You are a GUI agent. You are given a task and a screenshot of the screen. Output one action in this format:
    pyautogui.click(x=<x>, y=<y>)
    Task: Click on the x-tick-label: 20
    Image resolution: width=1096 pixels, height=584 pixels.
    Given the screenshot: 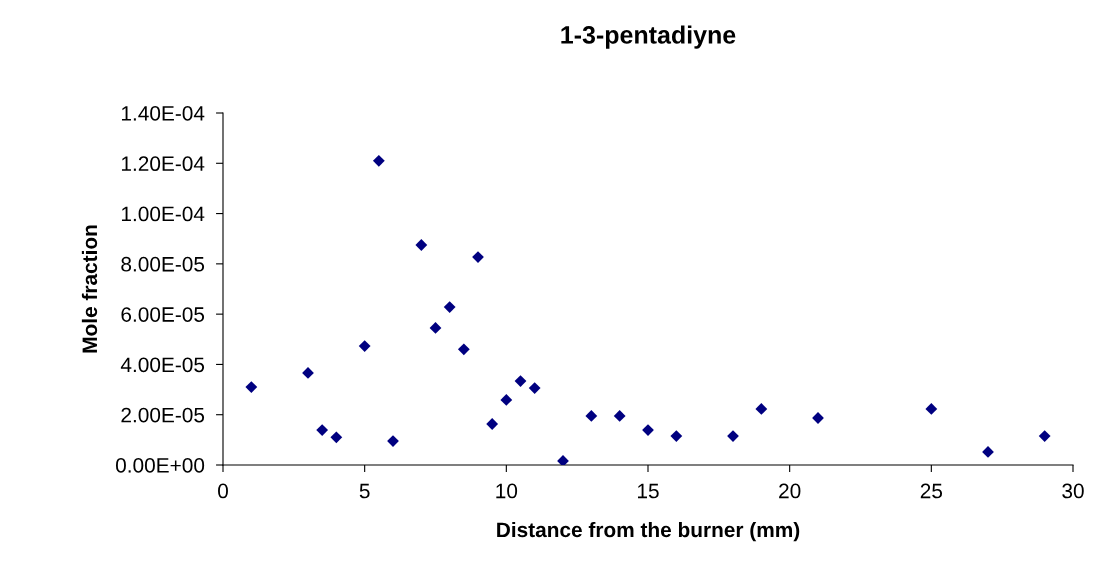 What is the action you would take?
    pyautogui.click(x=790, y=491)
    